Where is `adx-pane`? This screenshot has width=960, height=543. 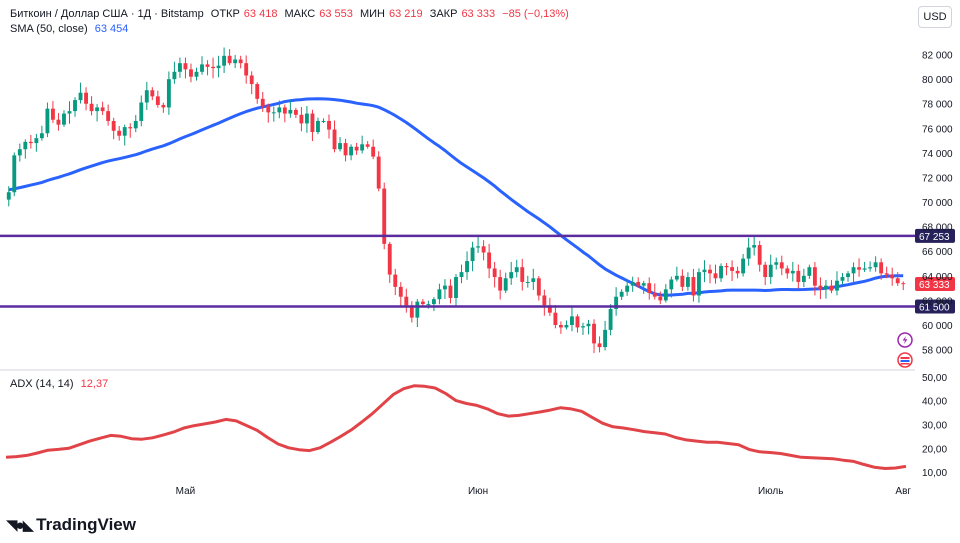
adx-pane is located at coordinates (456, 427).